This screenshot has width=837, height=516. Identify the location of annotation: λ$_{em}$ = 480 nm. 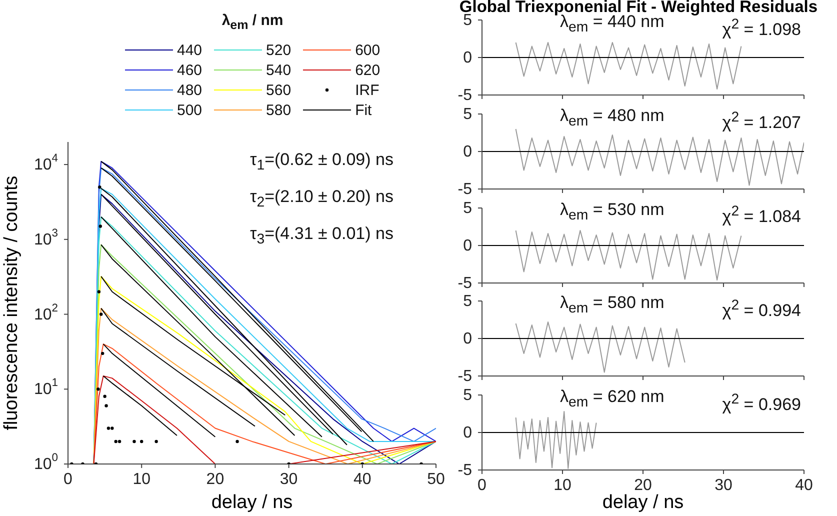
(612, 118).